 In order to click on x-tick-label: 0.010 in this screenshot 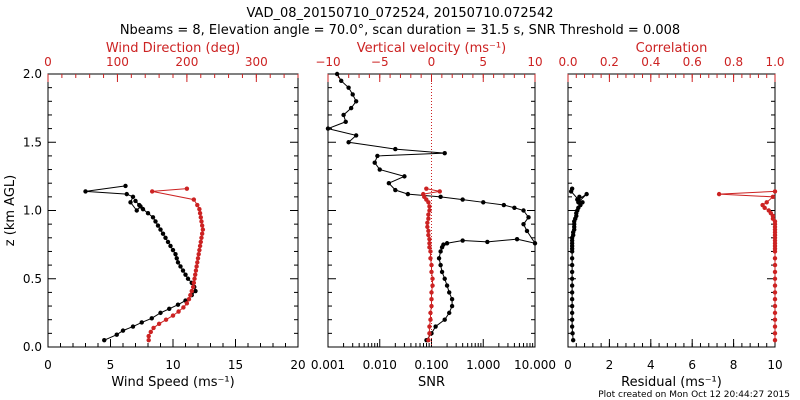, I will do `click(380, 365)`.